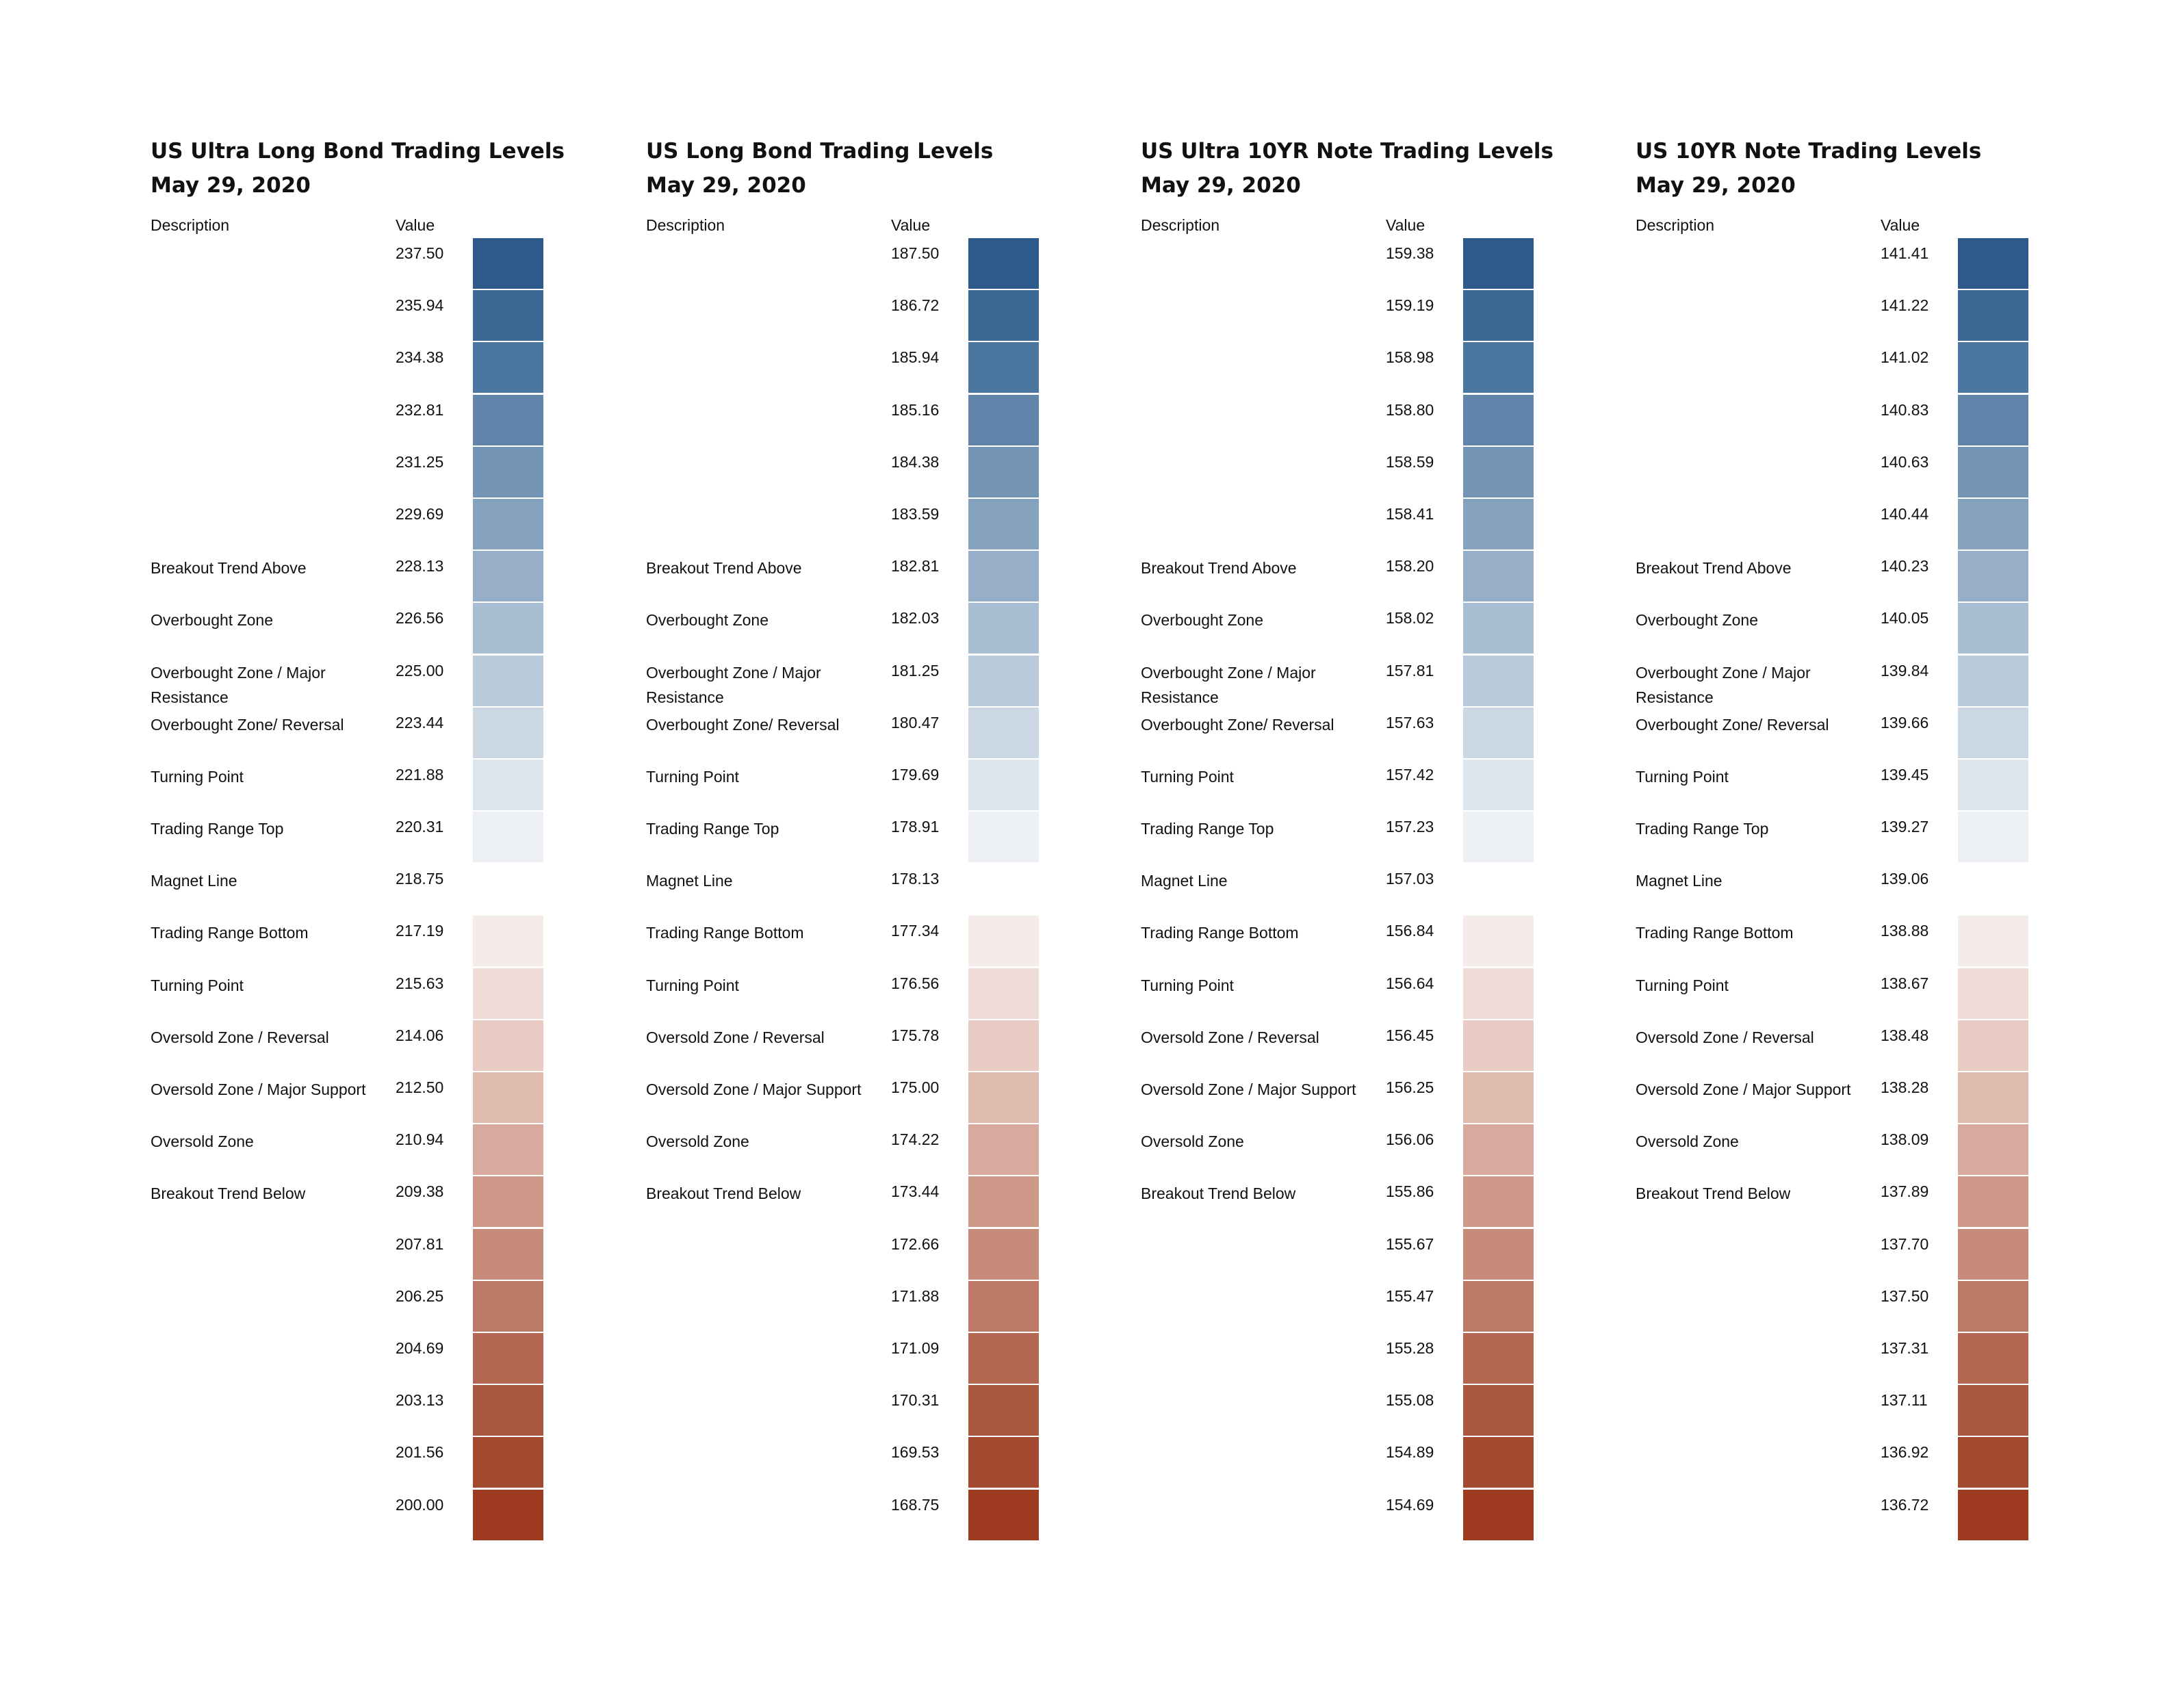 This screenshot has height=1708, width=2168. I want to click on description-column-header: Description, so click(685, 225).